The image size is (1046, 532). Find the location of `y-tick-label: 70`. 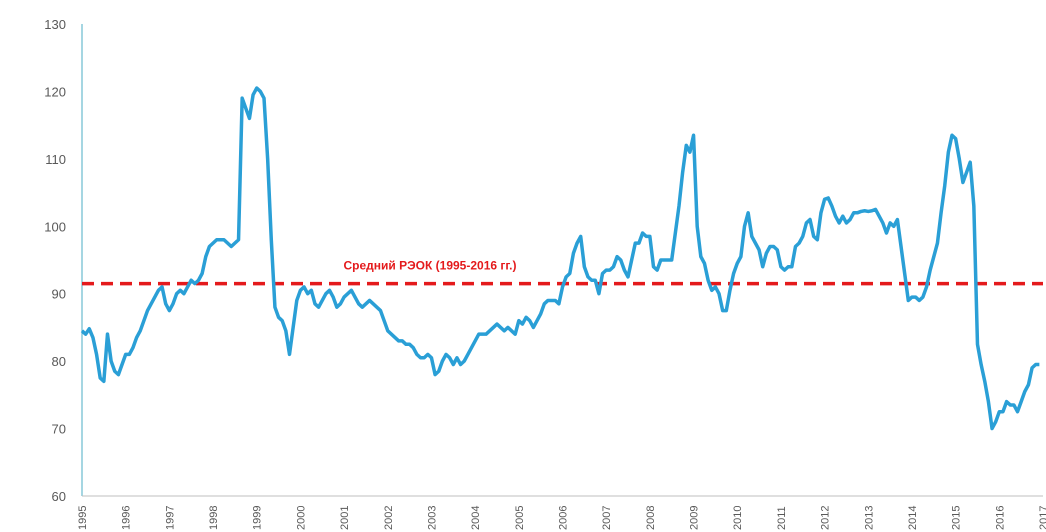

y-tick-label: 70 is located at coordinates (59, 429).